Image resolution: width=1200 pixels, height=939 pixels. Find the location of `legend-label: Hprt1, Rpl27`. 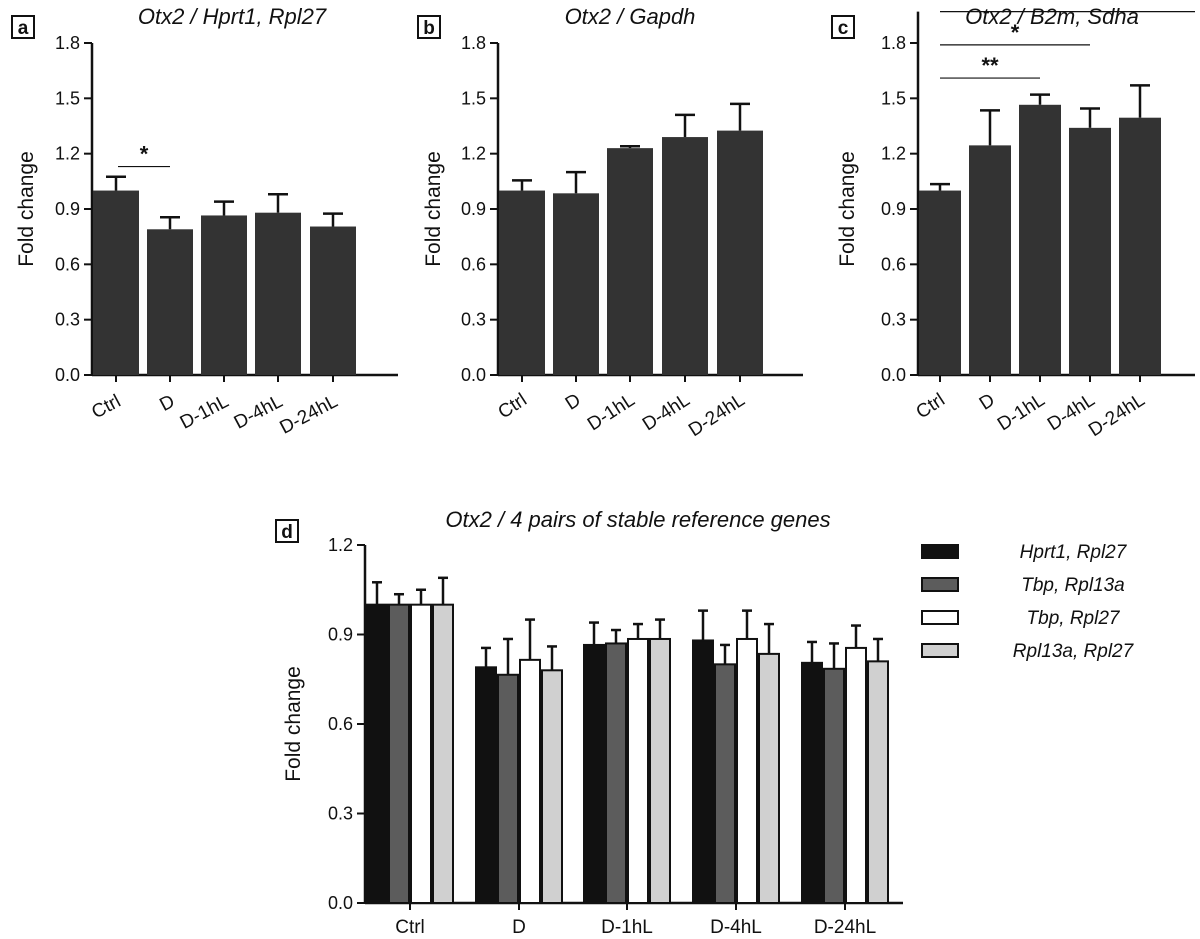

legend-label: Hprt1, Rpl27 is located at coordinates (1074, 552).